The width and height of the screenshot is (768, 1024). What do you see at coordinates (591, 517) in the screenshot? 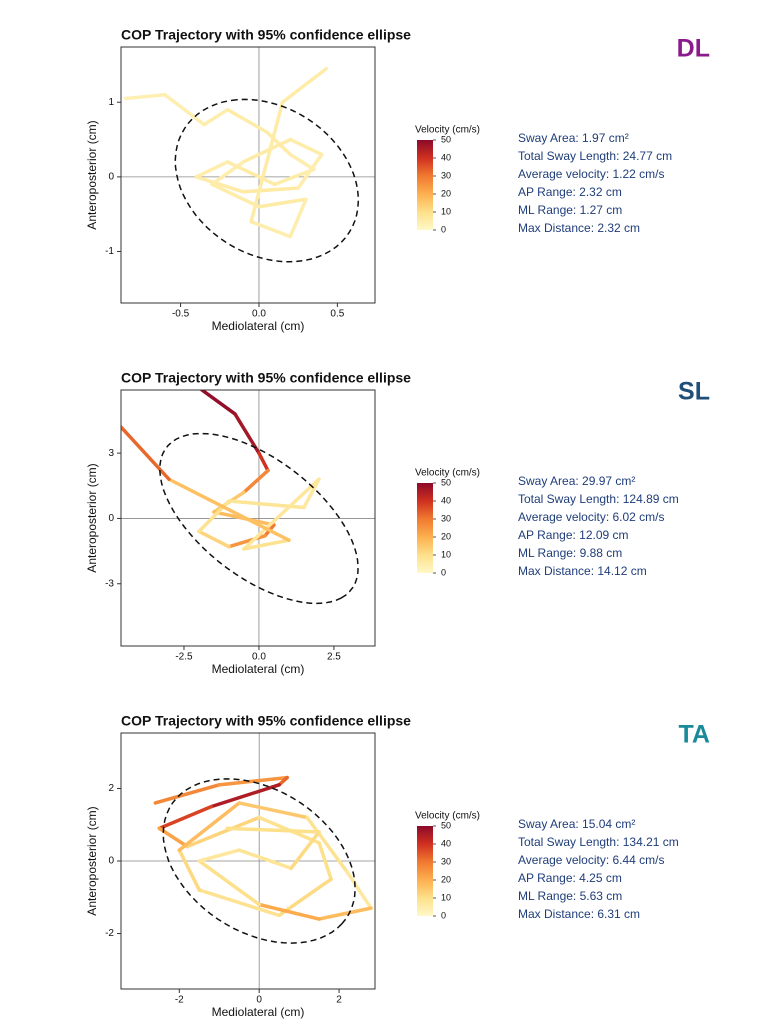
I see `stat-text: Average velocity: 6.02 cm/s` at bounding box center [591, 517].